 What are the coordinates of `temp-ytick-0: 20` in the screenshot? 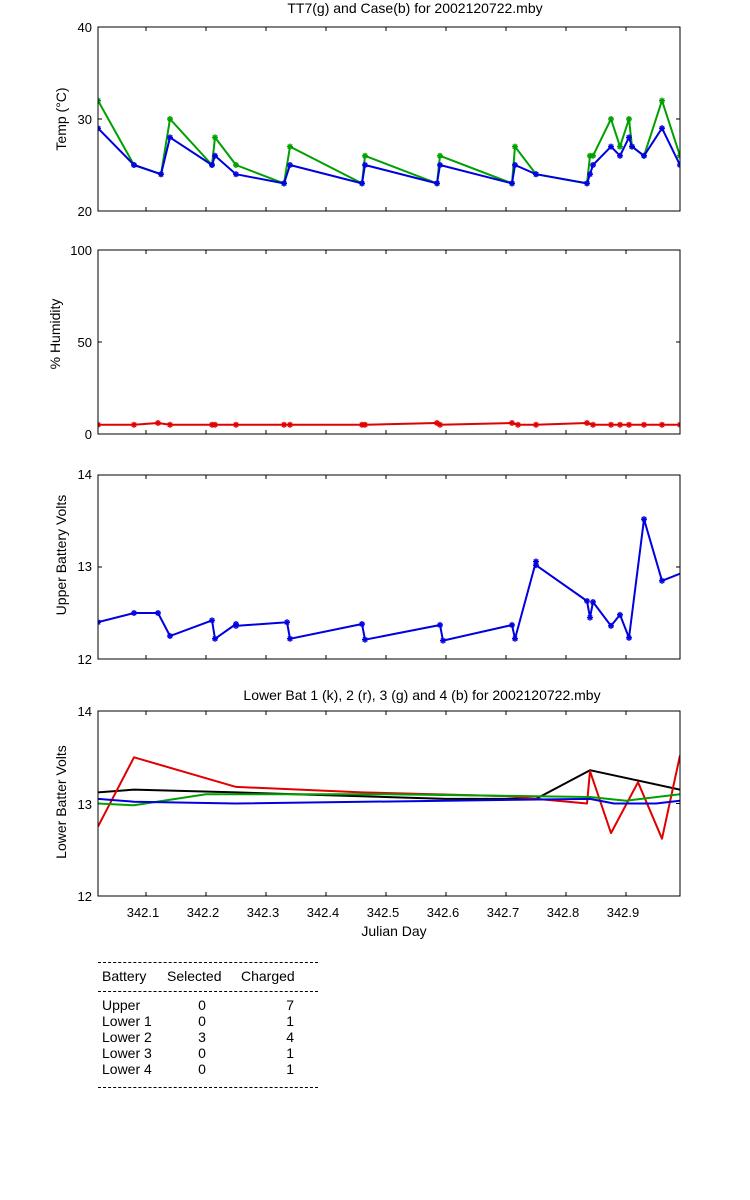 It's located at (85, 211).